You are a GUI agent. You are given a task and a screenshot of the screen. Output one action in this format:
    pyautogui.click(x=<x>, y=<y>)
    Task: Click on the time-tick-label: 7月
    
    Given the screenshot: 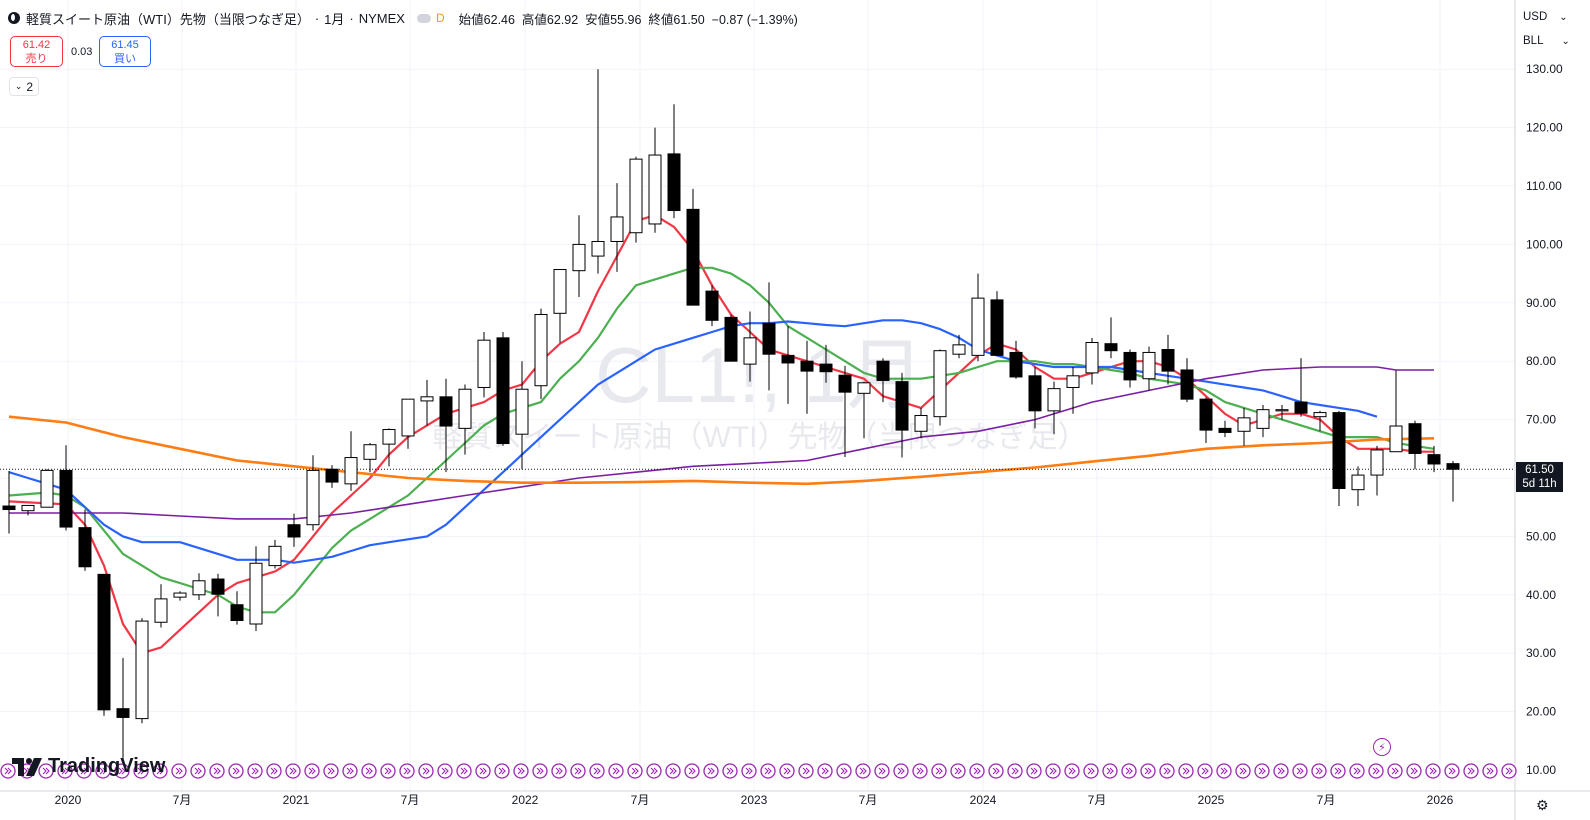 What is the action you would take?
    pyautogui.click(x=182, y=800)
    